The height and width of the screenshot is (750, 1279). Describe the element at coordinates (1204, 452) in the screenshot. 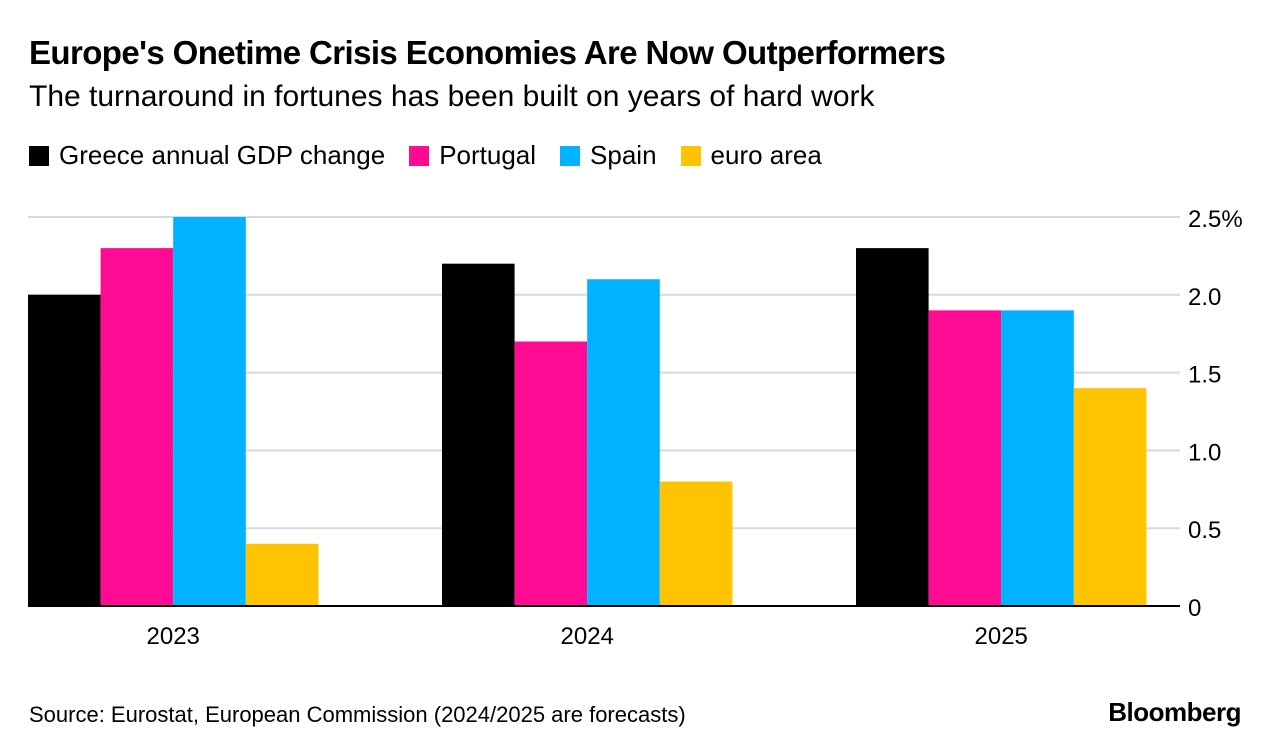

I see `y-tick-label: 1.0` at that location.